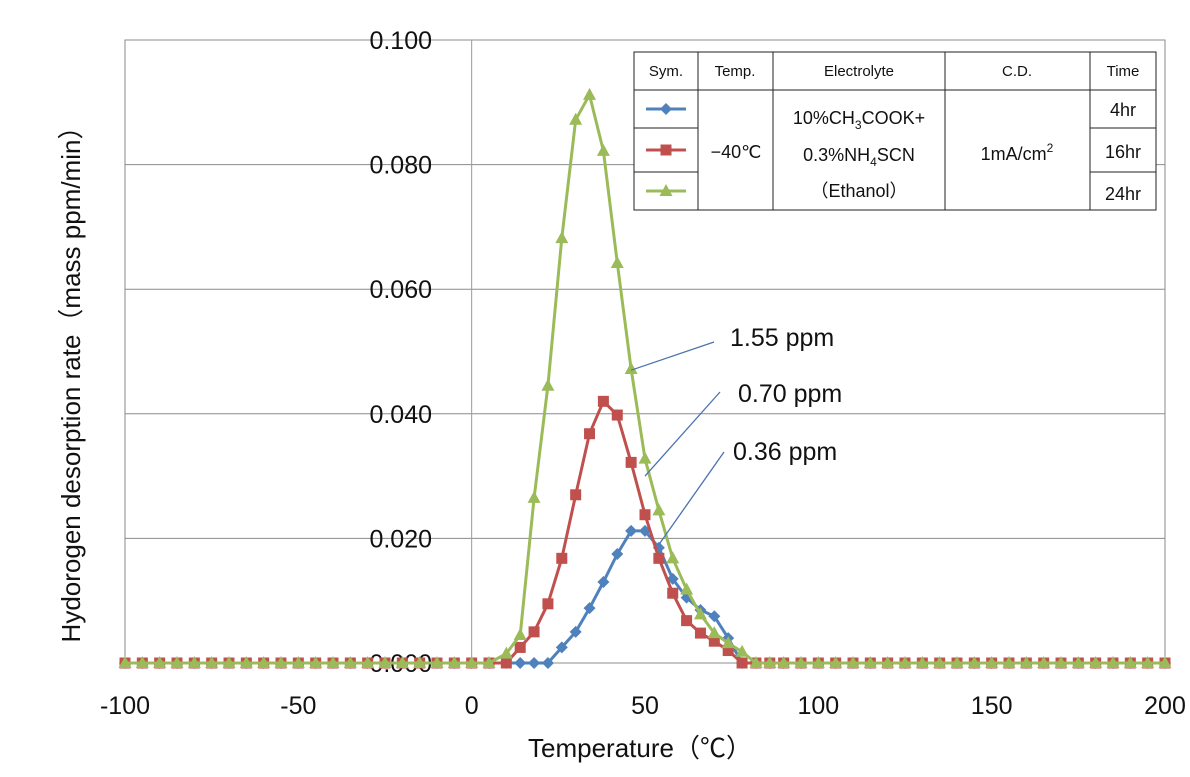 Image resolution: width=1190 pixels, height=777 pixels. What do you see at coordinates (790, 394) in the screenshot?
I see `annotation-label: 0.70 ppm` at bounding box center [790, 394].